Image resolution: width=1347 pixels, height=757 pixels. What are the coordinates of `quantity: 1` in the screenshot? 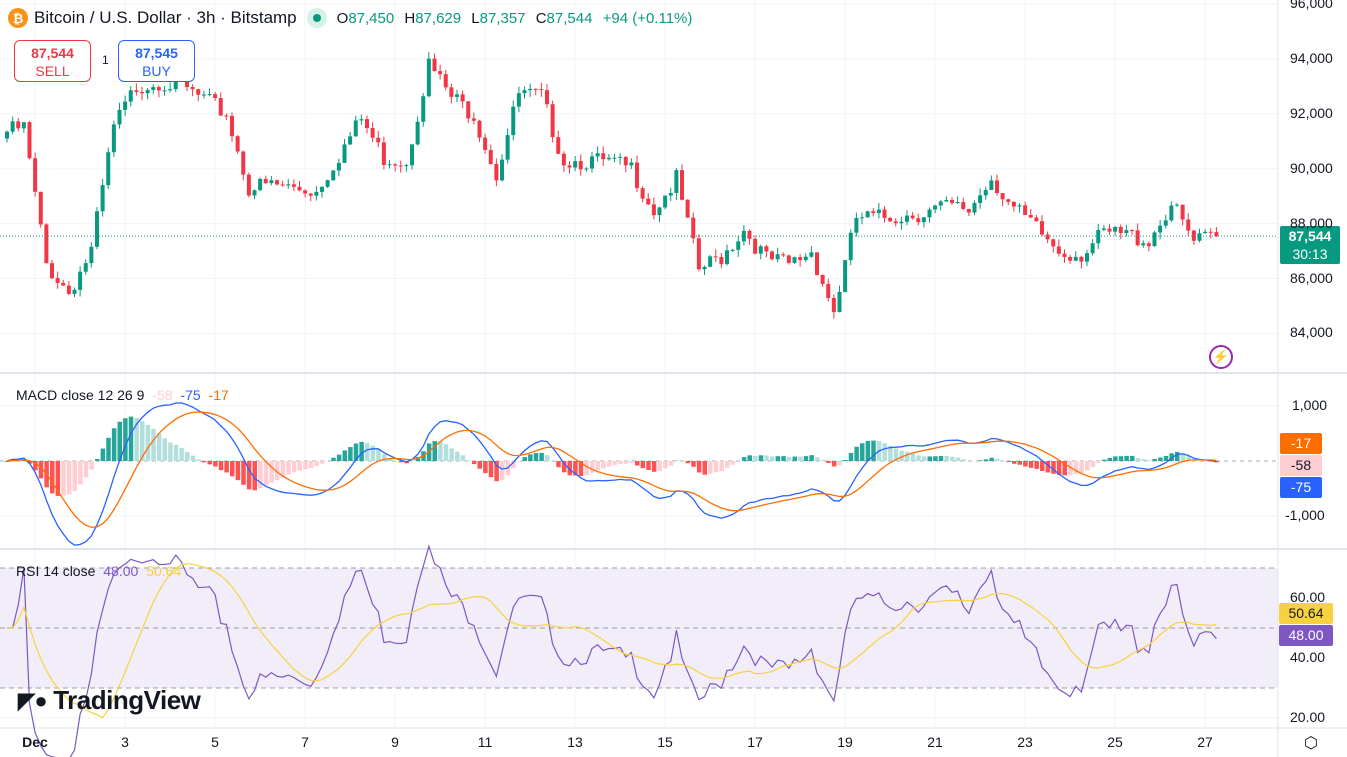 It's located at (105, 60).